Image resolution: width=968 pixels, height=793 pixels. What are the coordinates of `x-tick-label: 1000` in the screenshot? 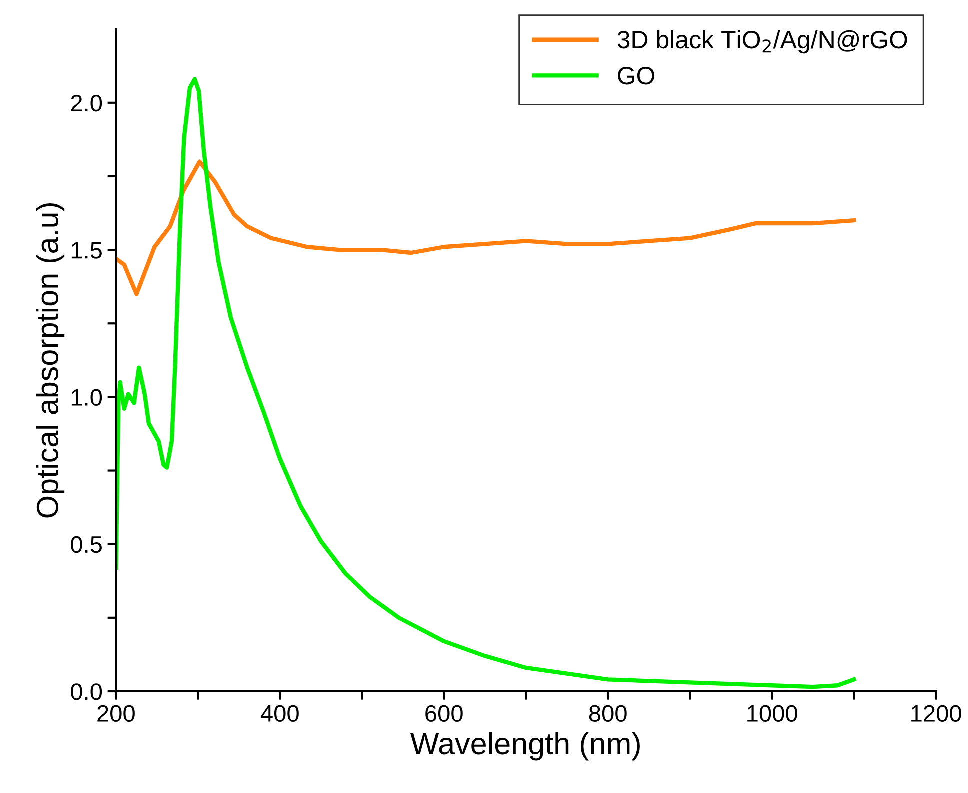 It's located at (773, 713).